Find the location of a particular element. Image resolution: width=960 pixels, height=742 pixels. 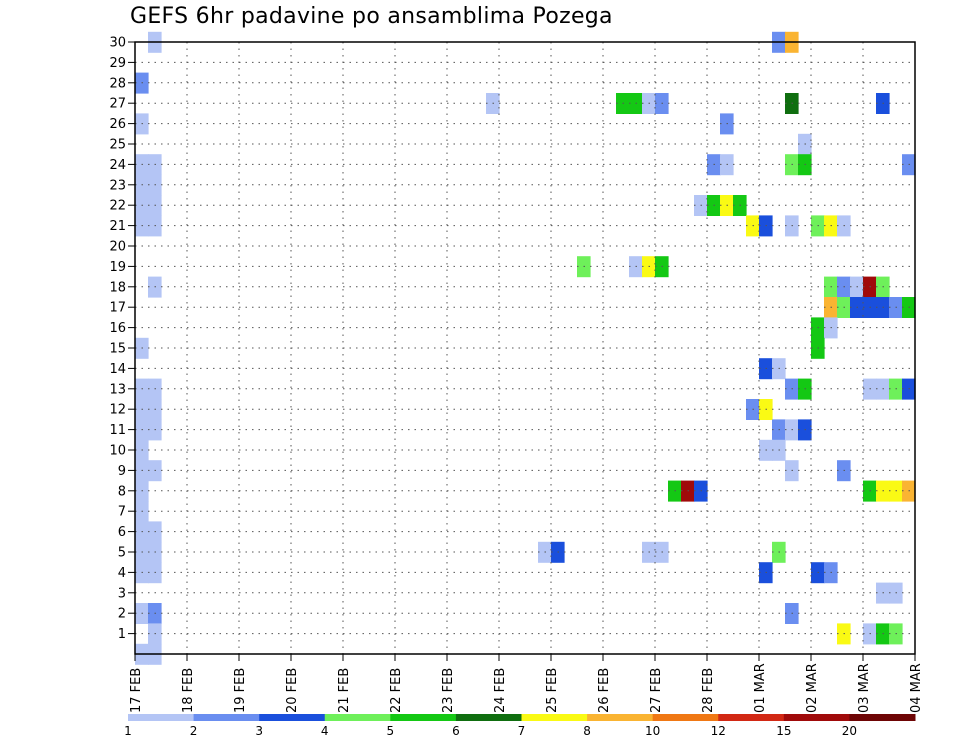

y-tick-label: 2 is located at coordinates (122, 614).